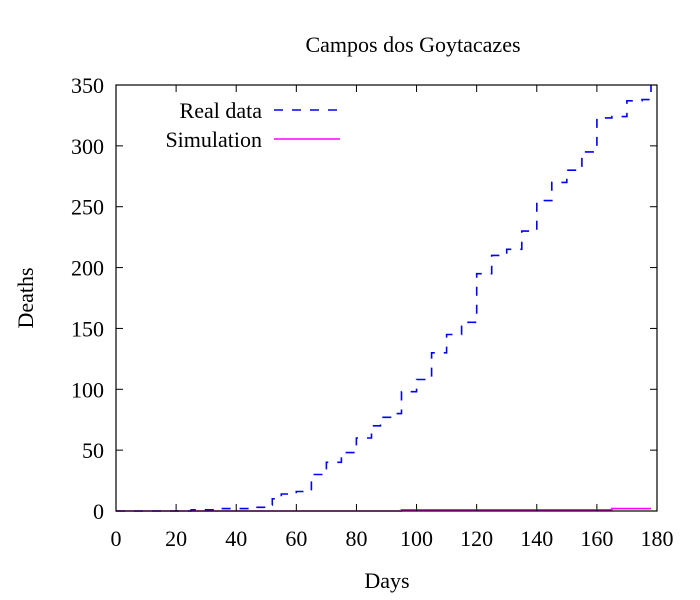  What do you see at coordinates (252, 125) in the screenshot?
I see `legend: Real data Simulation` at bounding box center [252, 125].